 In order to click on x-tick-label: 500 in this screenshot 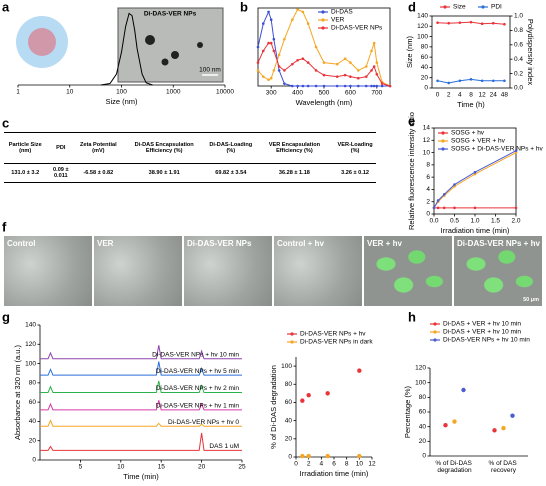, I will do `click(324, 93)`.